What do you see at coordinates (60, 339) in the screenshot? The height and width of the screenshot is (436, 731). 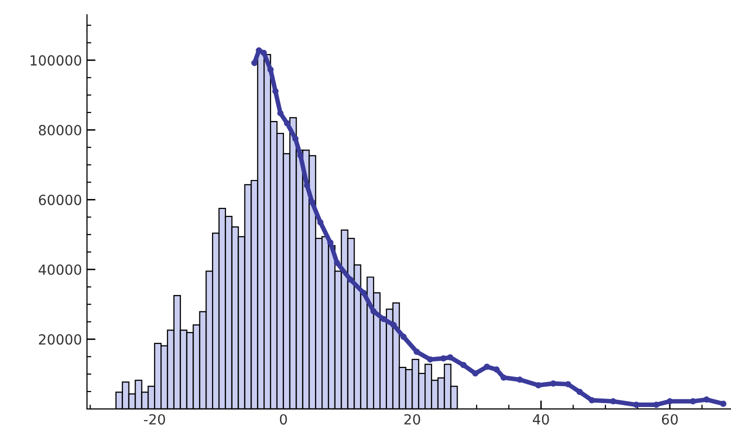 I see `y-tick-label: 20000` at bounding box center [60, 339].